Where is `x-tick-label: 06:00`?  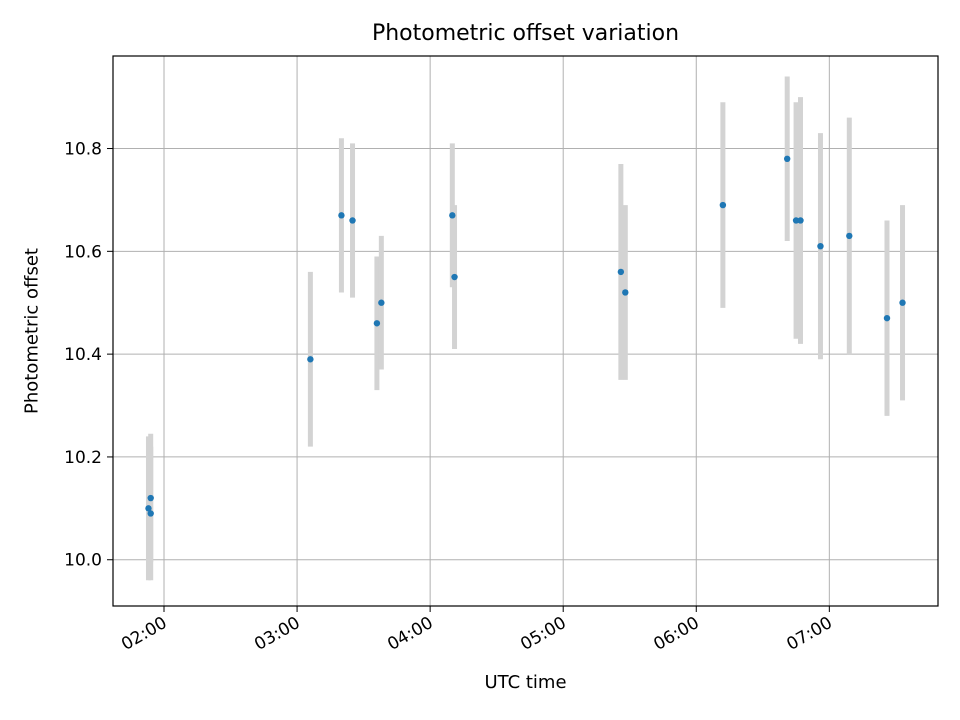 x-tick-label: 06:00 is located at coordinates (676, 634).